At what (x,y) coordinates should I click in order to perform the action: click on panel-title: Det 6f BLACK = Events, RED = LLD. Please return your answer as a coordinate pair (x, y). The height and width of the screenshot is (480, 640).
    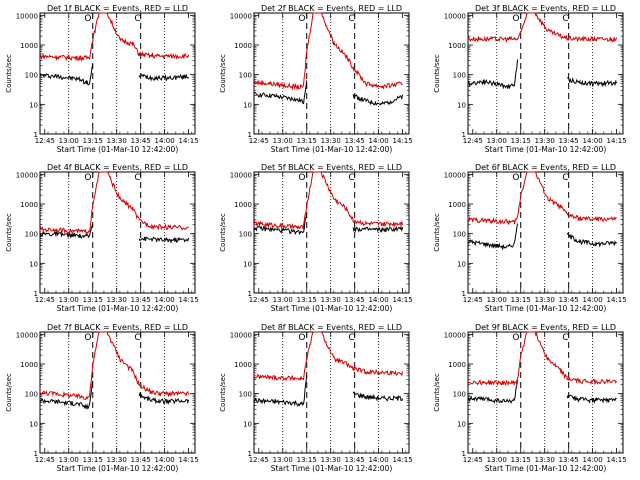
    Looking at the image, I should click on (545, 167).